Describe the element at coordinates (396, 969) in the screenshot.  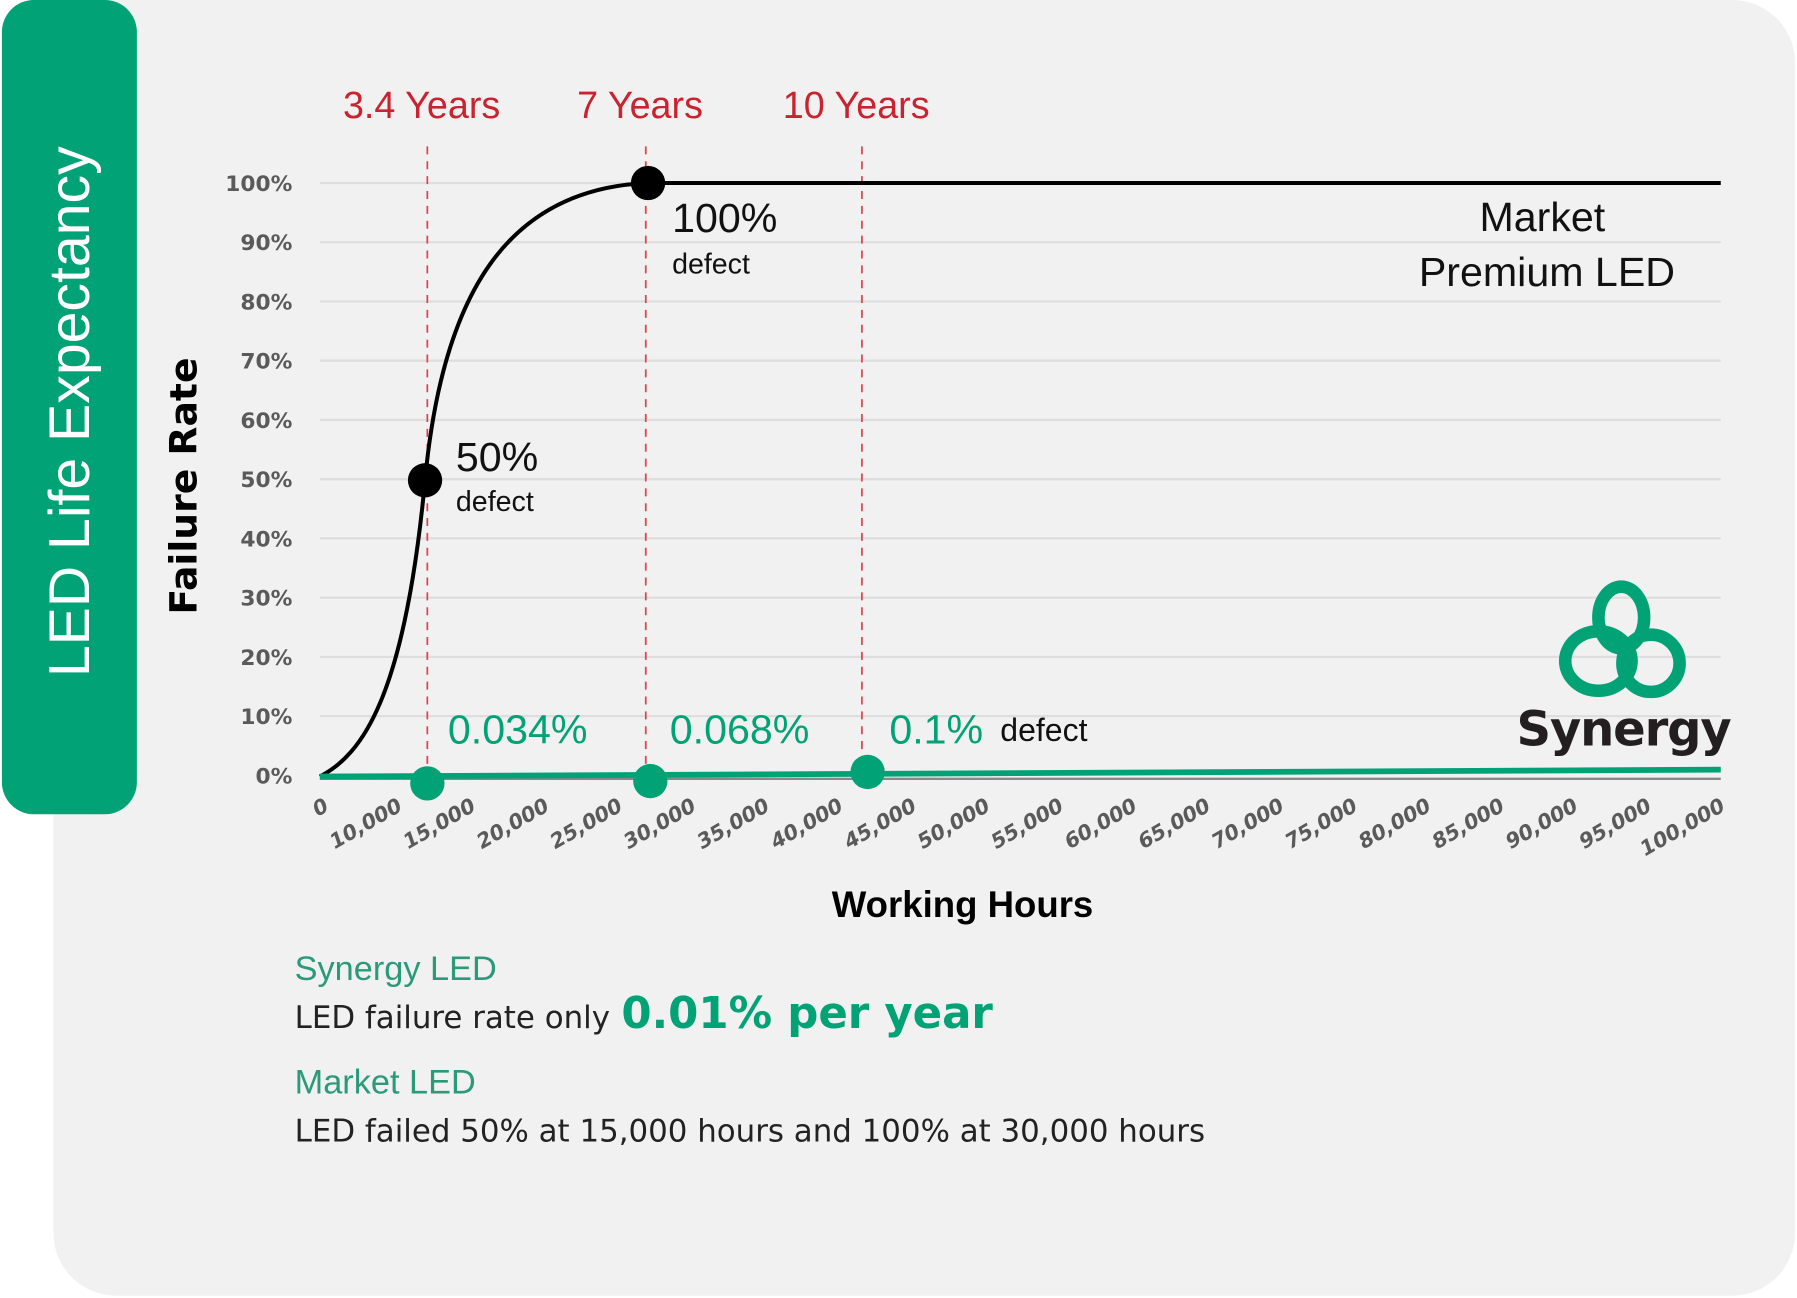
I see `synergy-led-title: Synergy LED` at that location.